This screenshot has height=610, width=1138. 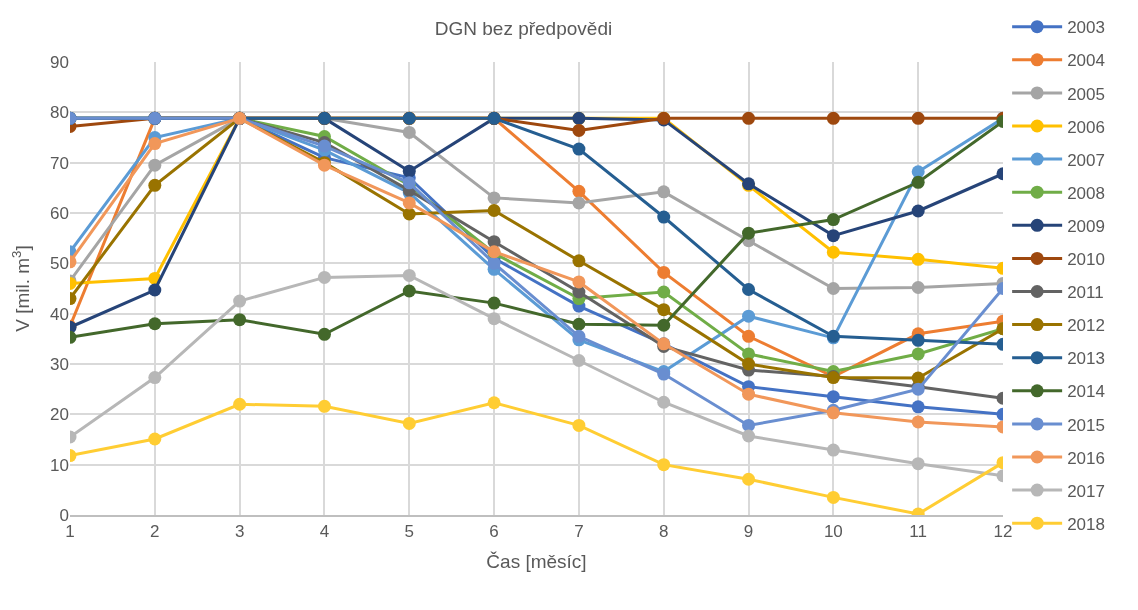 I want to click on y-tick-label: 40, so click(x=59, y=314).